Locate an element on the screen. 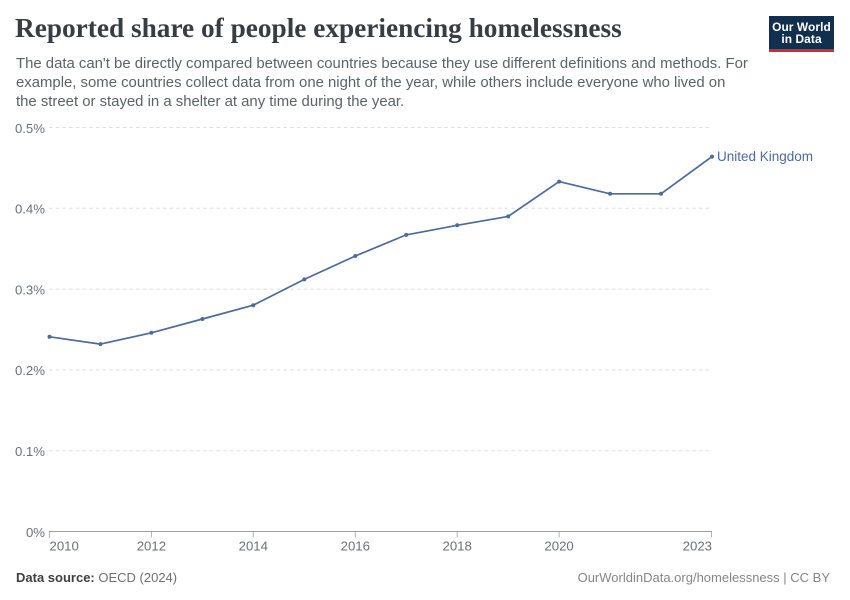  svg-text: 2023 is located at coordinates (697, 545).